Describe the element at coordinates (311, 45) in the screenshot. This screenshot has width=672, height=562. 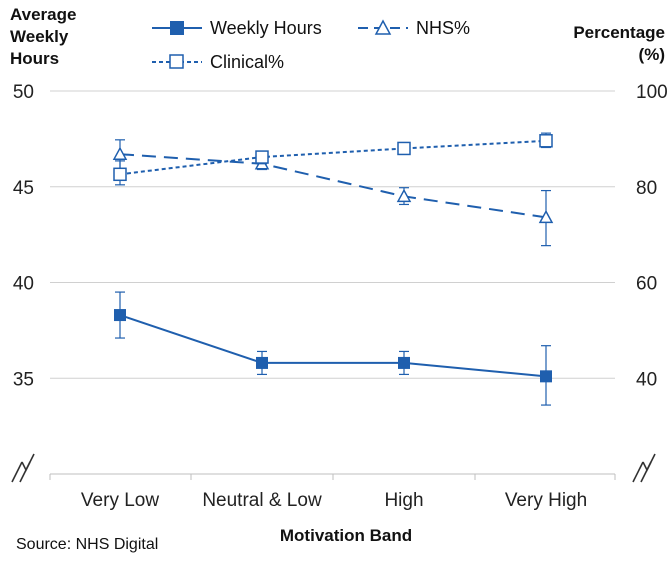
I see `legend: Weekly Hours NHS% Clinical%` at that location.